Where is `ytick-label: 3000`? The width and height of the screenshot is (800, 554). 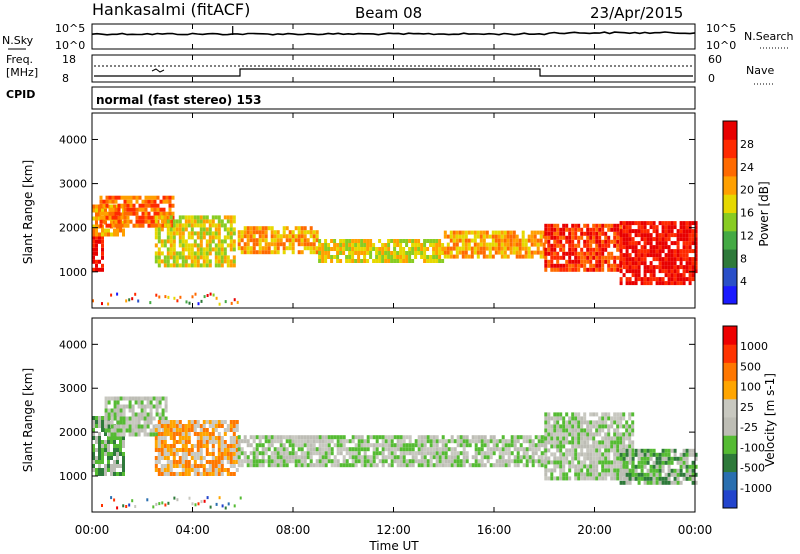
ytick-label: 3000 is located at coordinates (73, 184).